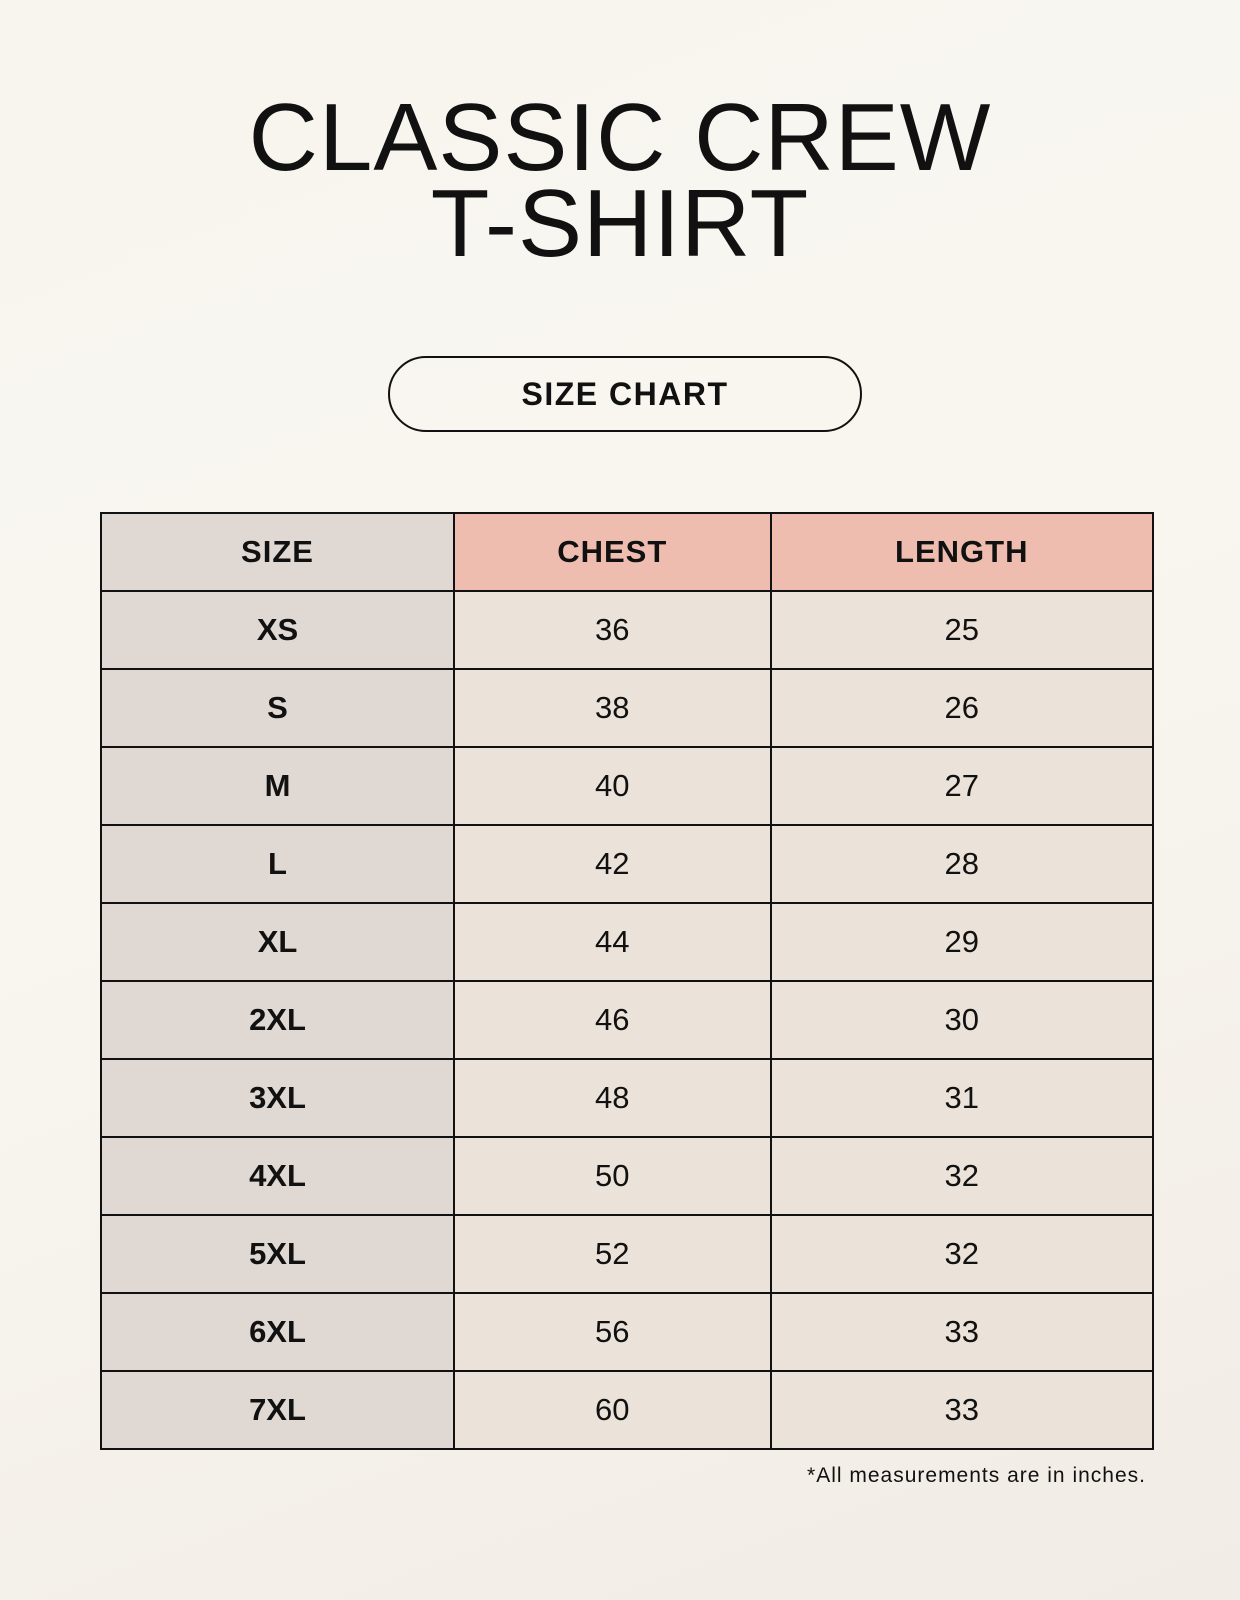 This screenshot has width=1240, height=1600. Describe the element at coordinates (277, 1176) in the screenshot. I see `cell-size: 4XL` at that location.